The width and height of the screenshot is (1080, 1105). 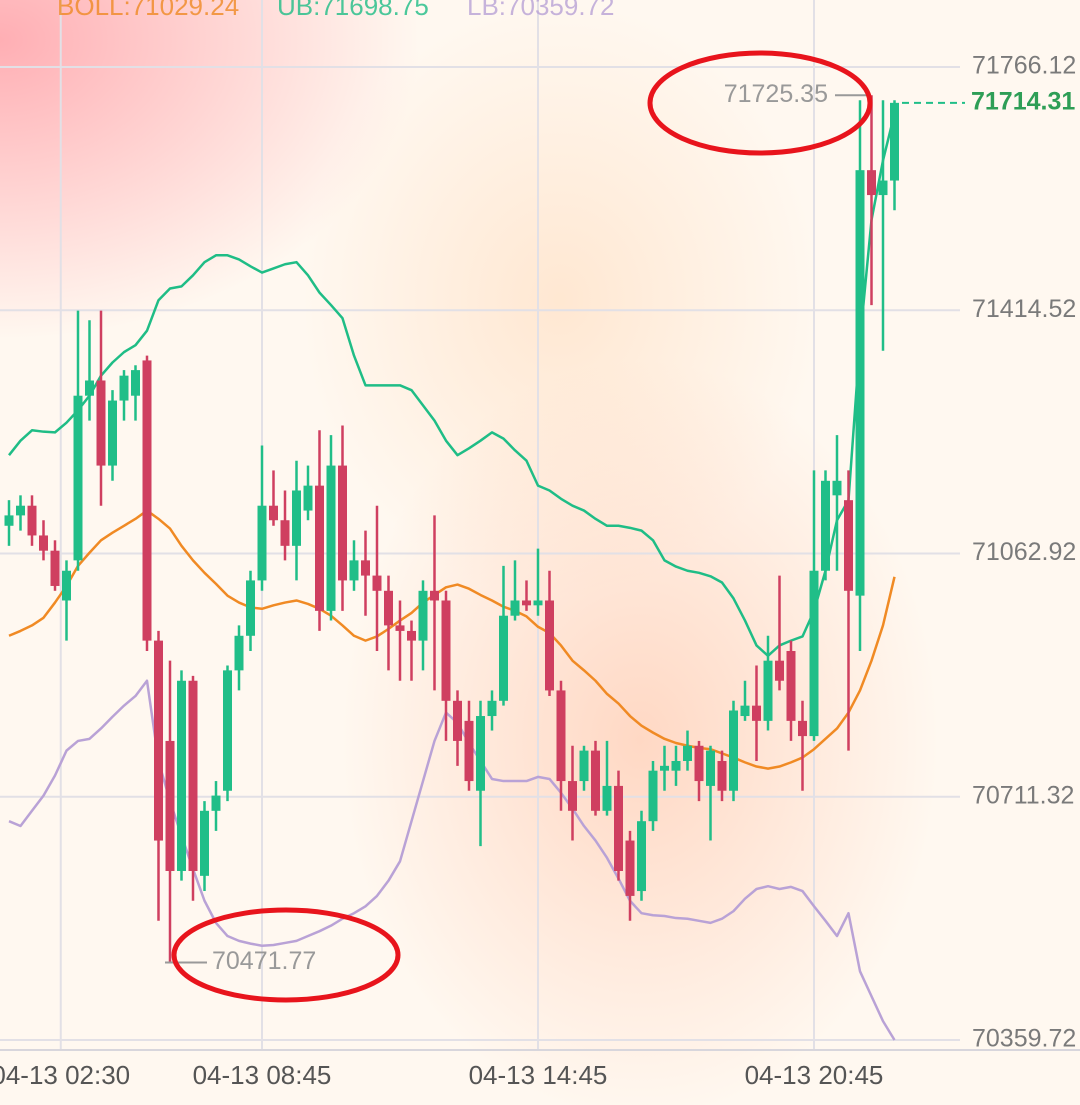 I want to click on max-label: 71725.35, so click(x=776, y=94).